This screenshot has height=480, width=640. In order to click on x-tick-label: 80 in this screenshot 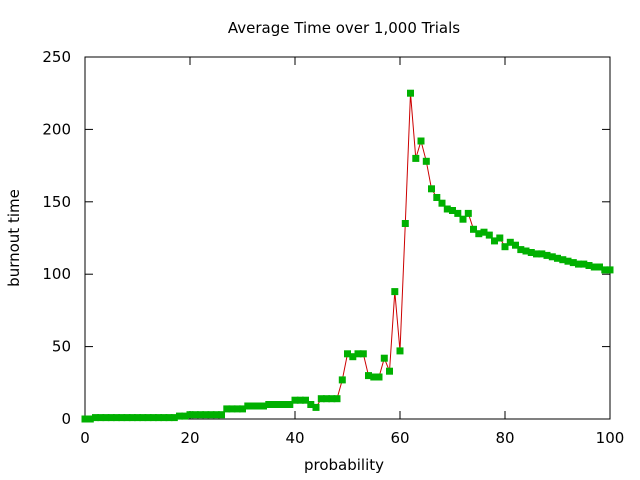, I will do `click(504, 438)`.